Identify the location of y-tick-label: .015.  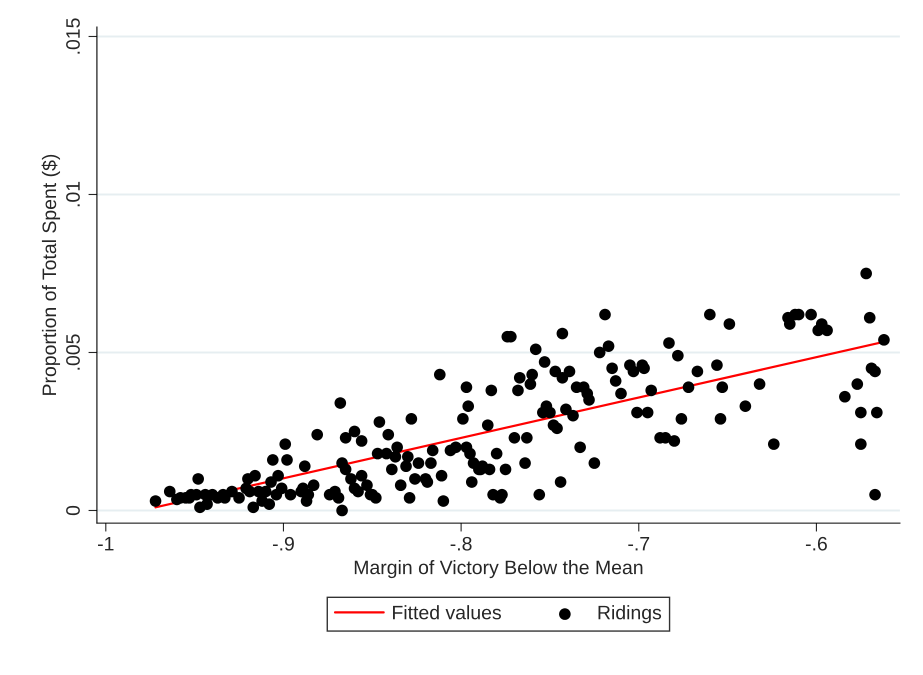
(73, 36).